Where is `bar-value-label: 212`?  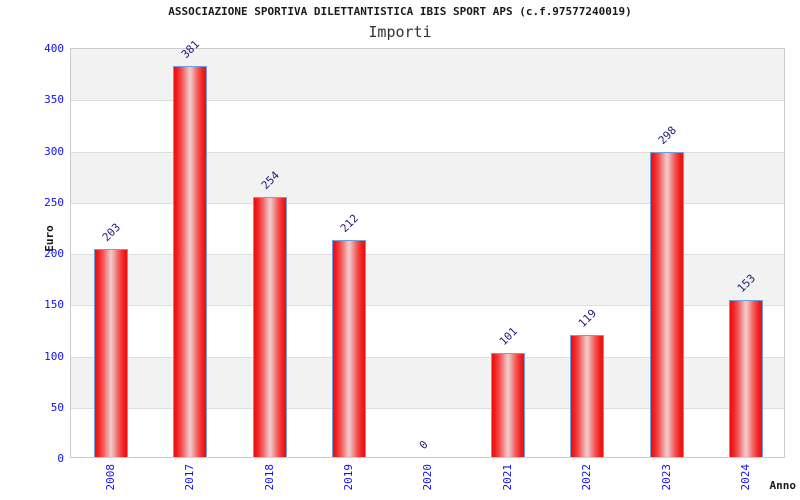
bar-value-label: 212 is located at coordinates (349, 223).